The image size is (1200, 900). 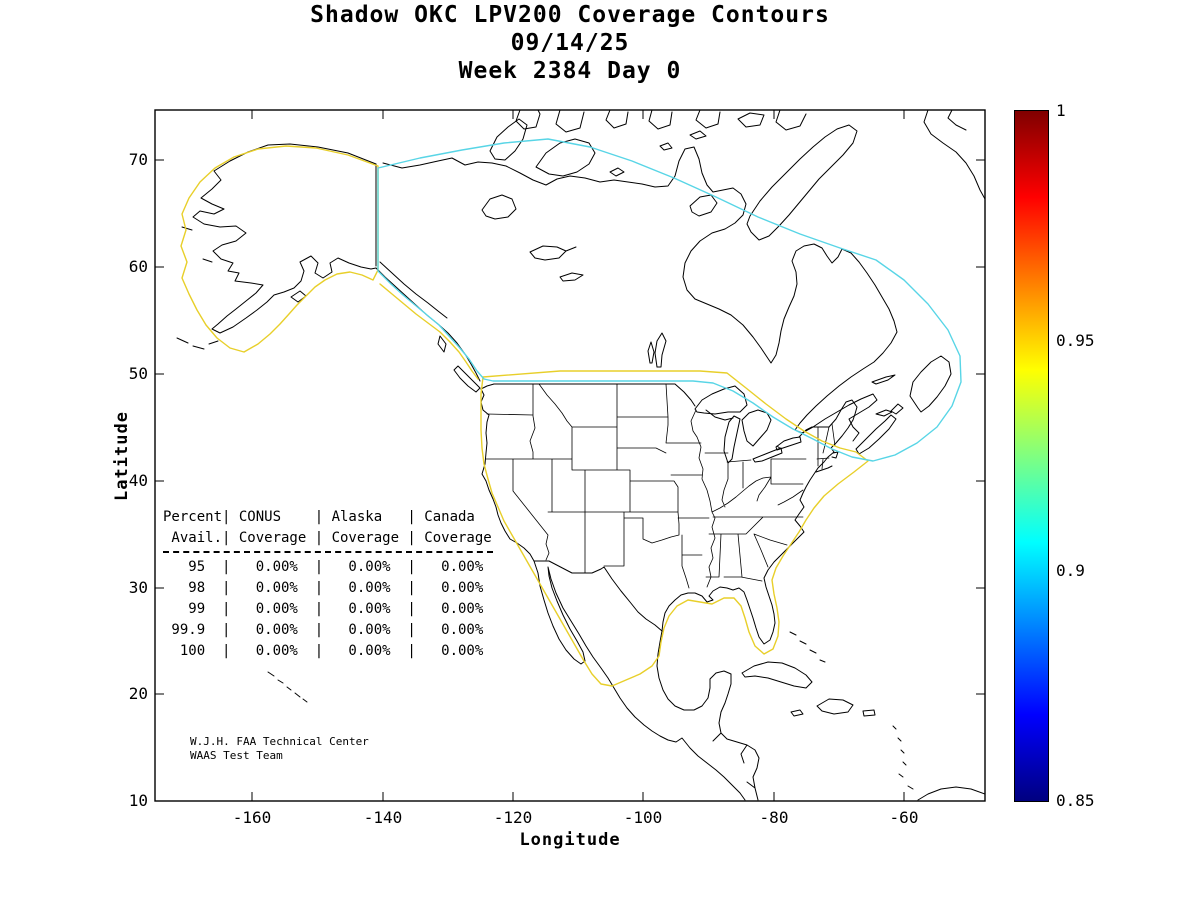 I want to click on y-tick-20: 20, so click(x=138, y=693).